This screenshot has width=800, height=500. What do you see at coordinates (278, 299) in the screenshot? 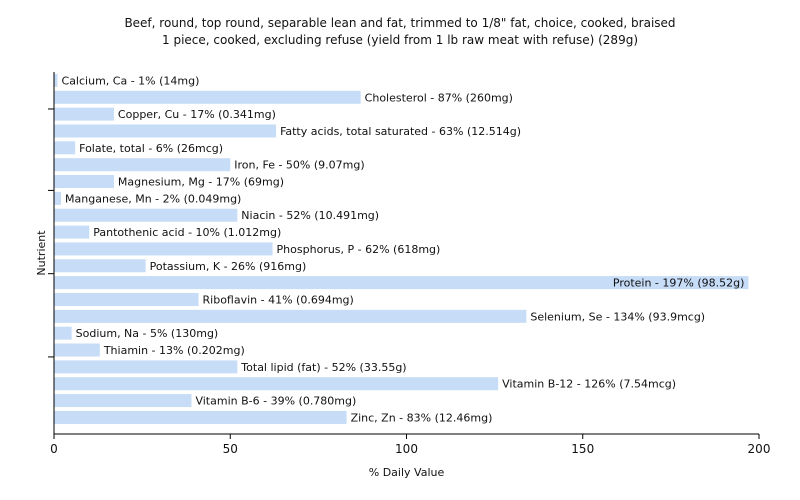
I see `bar-label: Riboflavin - 41% (0.694mg)` at bounding box center [278, 299].